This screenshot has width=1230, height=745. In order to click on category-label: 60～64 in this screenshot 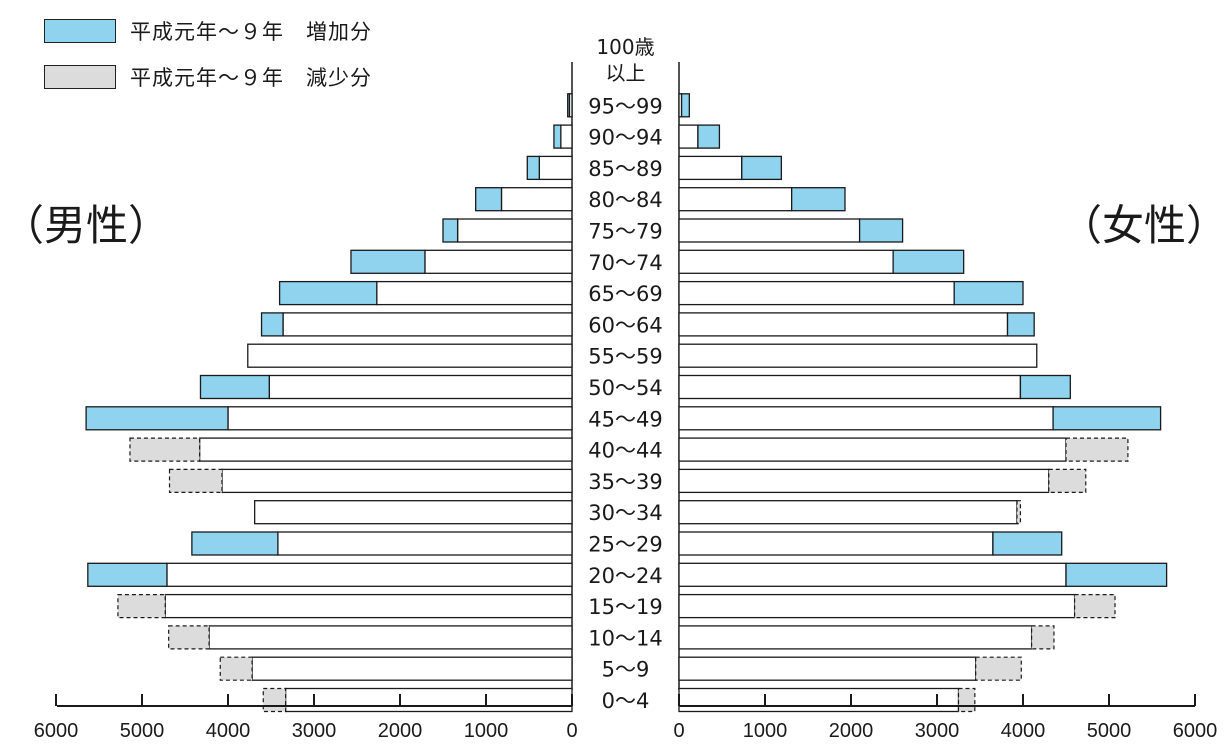, I will do `click(625, 325)`.